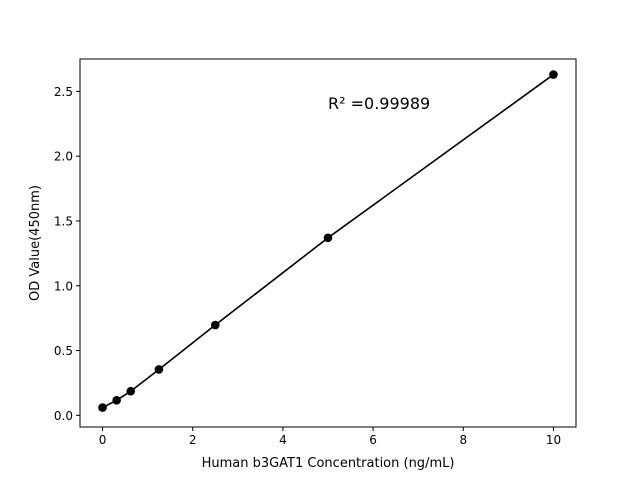 The height and width of the screenshot is (484, 640). Describe the element at coordinates (103, 440) in the screenshot. I see `x-tick-label: 0` at that location.